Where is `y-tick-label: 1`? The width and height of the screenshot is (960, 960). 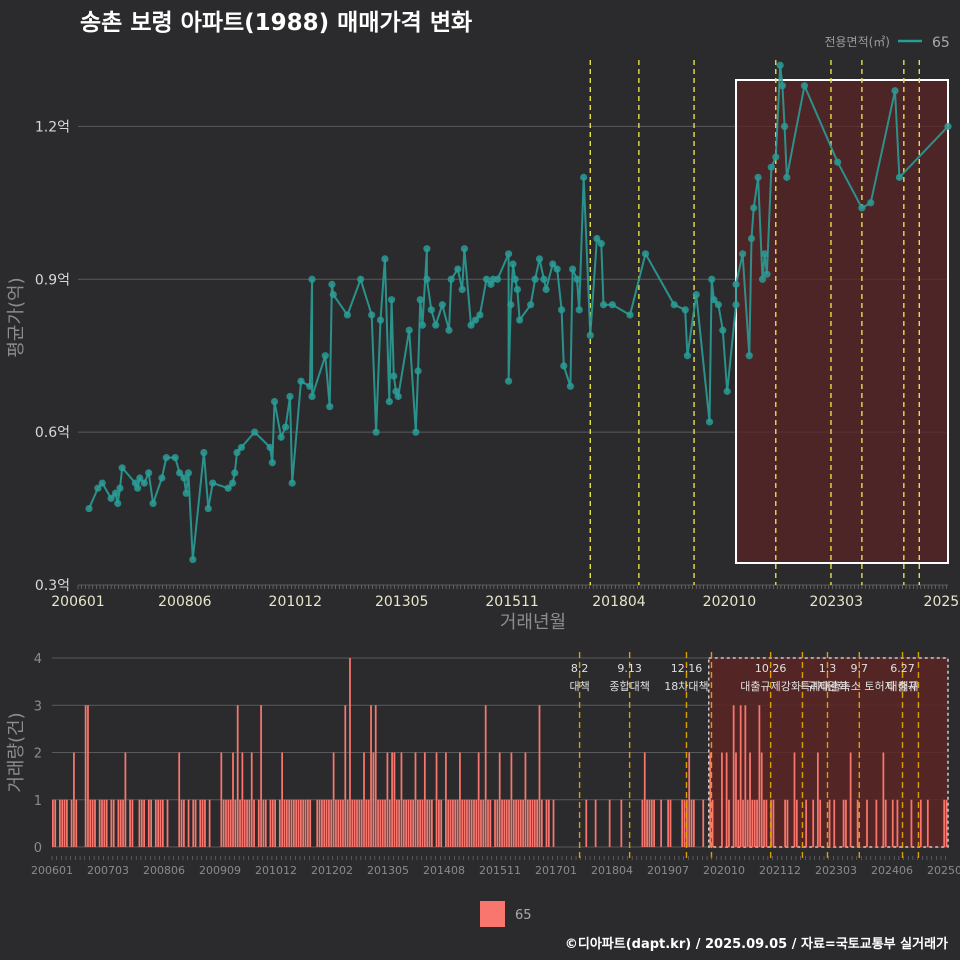 y-tick-label: 1 is located at coordinates (38, 801).